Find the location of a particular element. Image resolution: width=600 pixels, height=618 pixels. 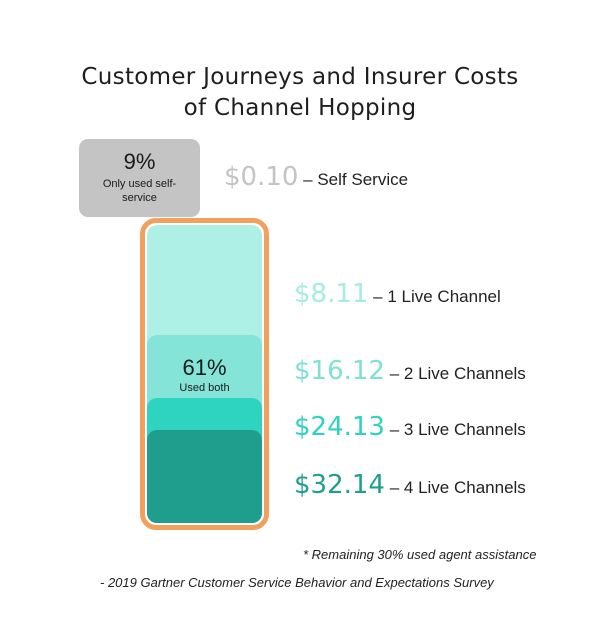

cost-amount: $0.10 is located at coordinates (261, 177).